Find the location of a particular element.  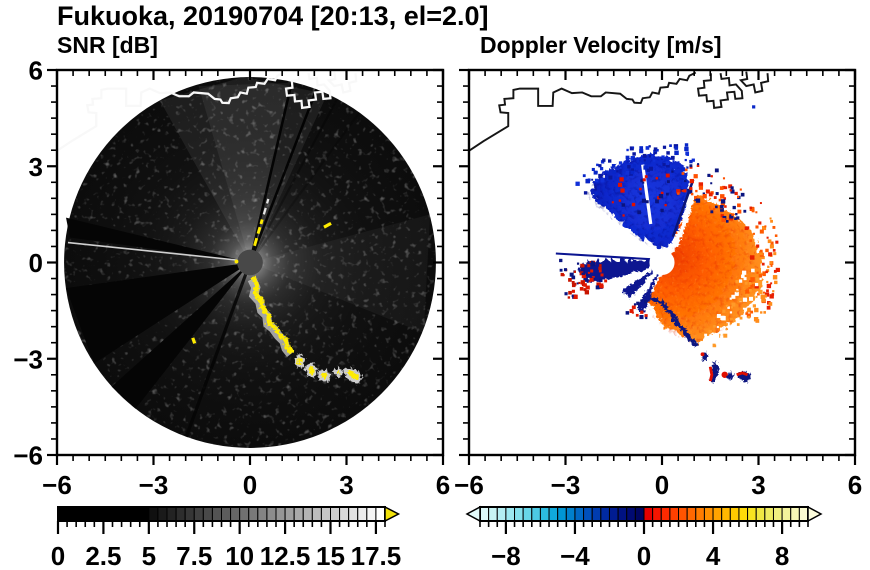

radar-center-blank is located at coordinates (662, 262).